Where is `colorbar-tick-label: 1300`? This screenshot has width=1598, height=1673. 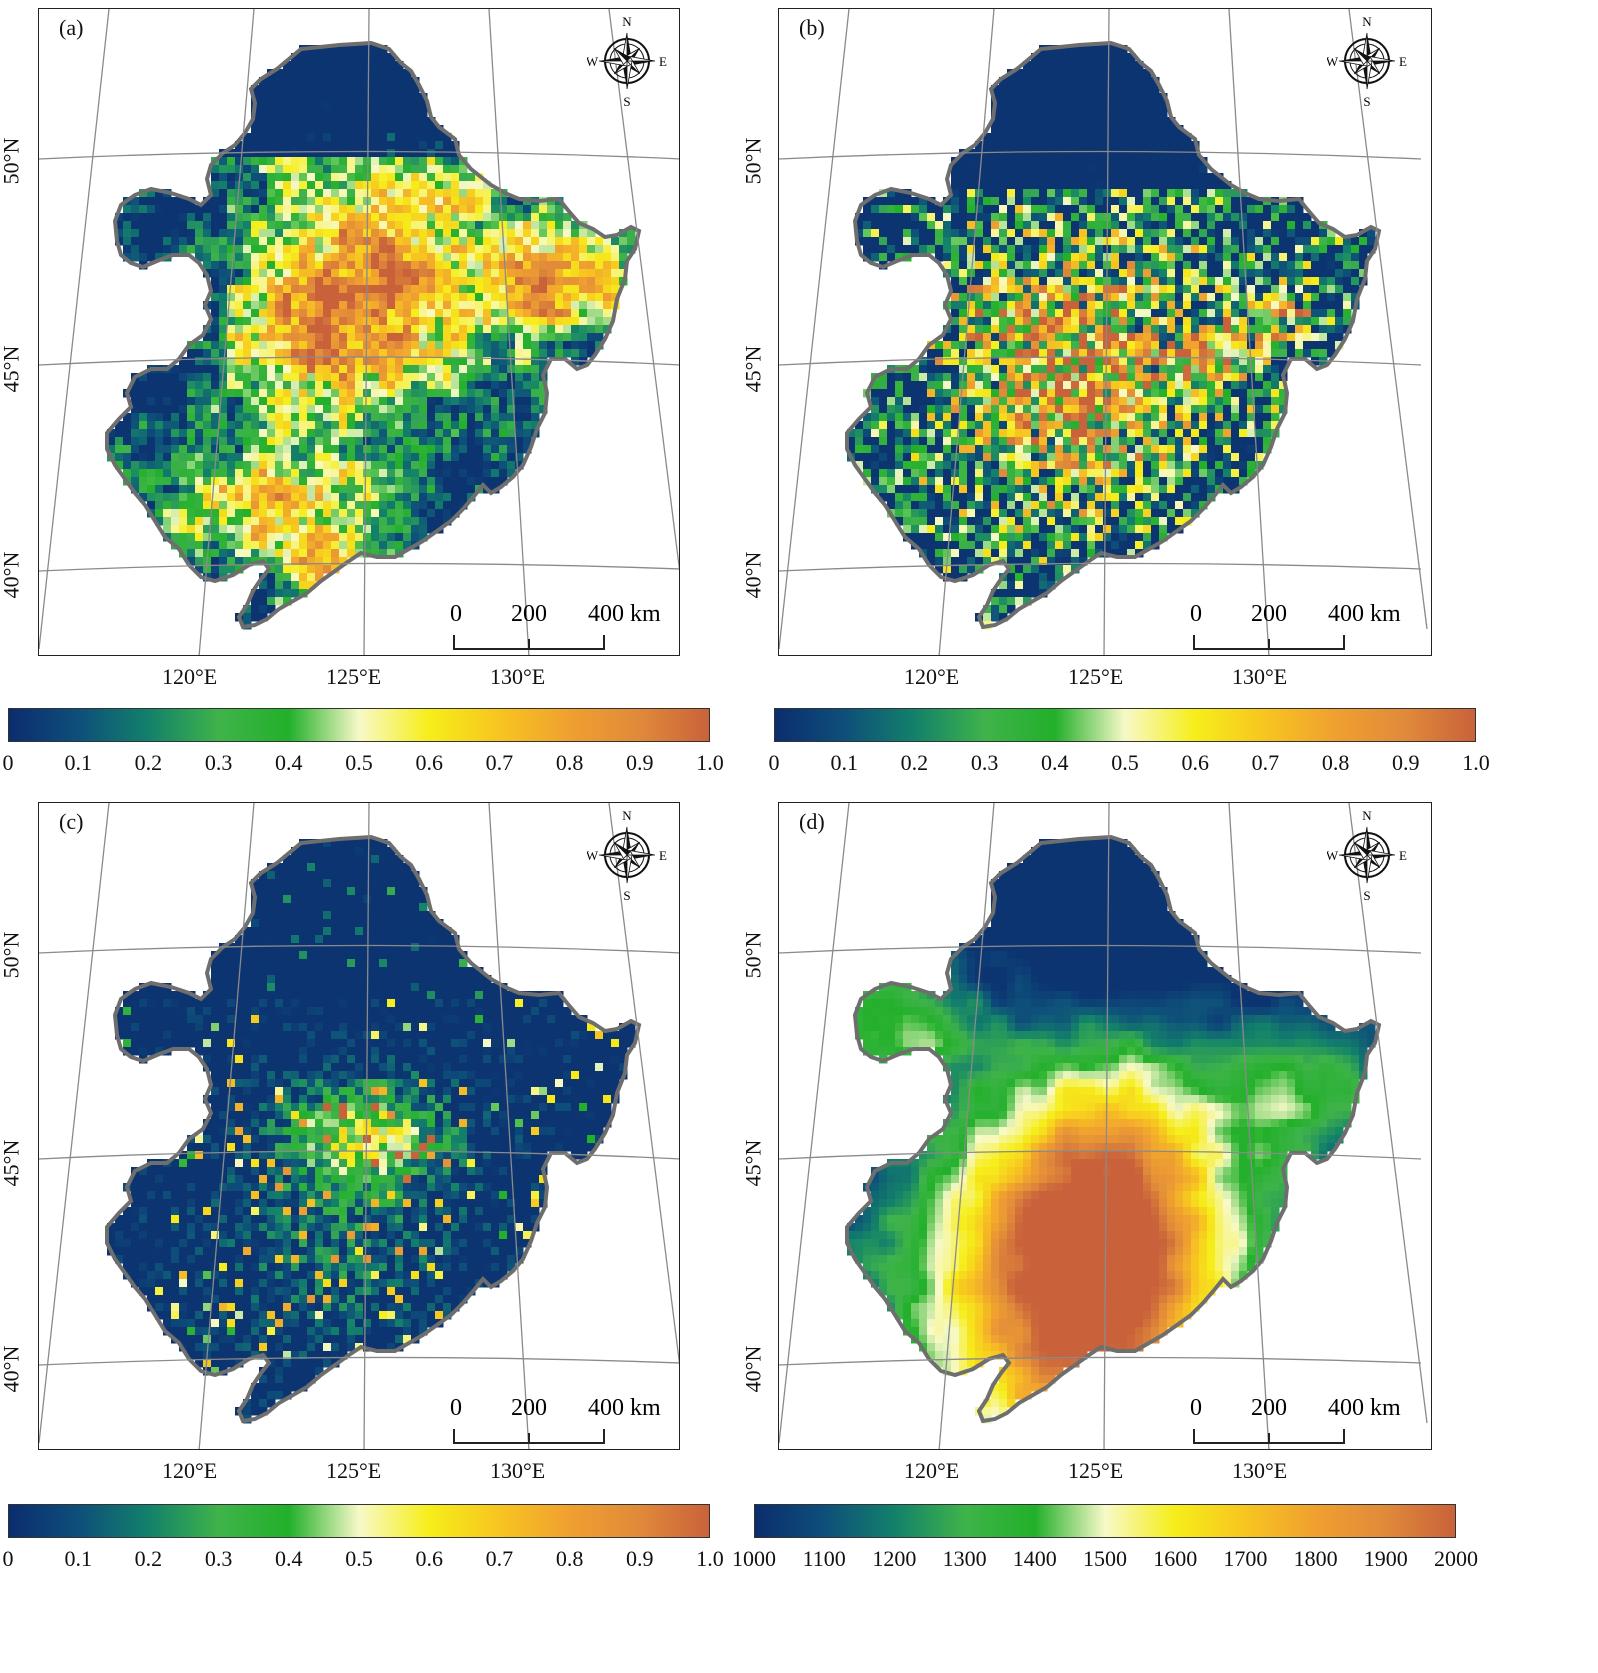
colorbar-tick-label: 1300 is located at coordinates (965, 1559).